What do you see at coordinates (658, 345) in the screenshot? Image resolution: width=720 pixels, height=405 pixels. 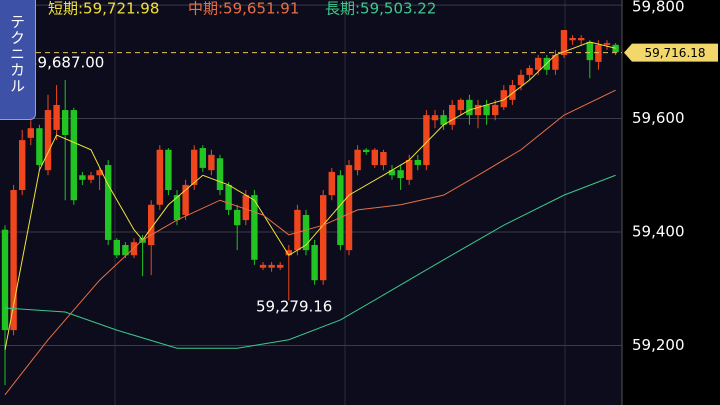 I see `y-tick-label: 59,200` at bounding box center [658, 345].